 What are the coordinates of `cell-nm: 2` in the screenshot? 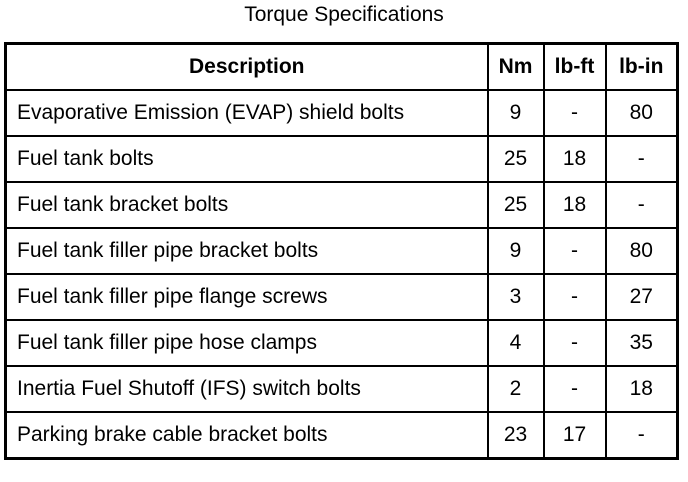 It's located at (515, 389).